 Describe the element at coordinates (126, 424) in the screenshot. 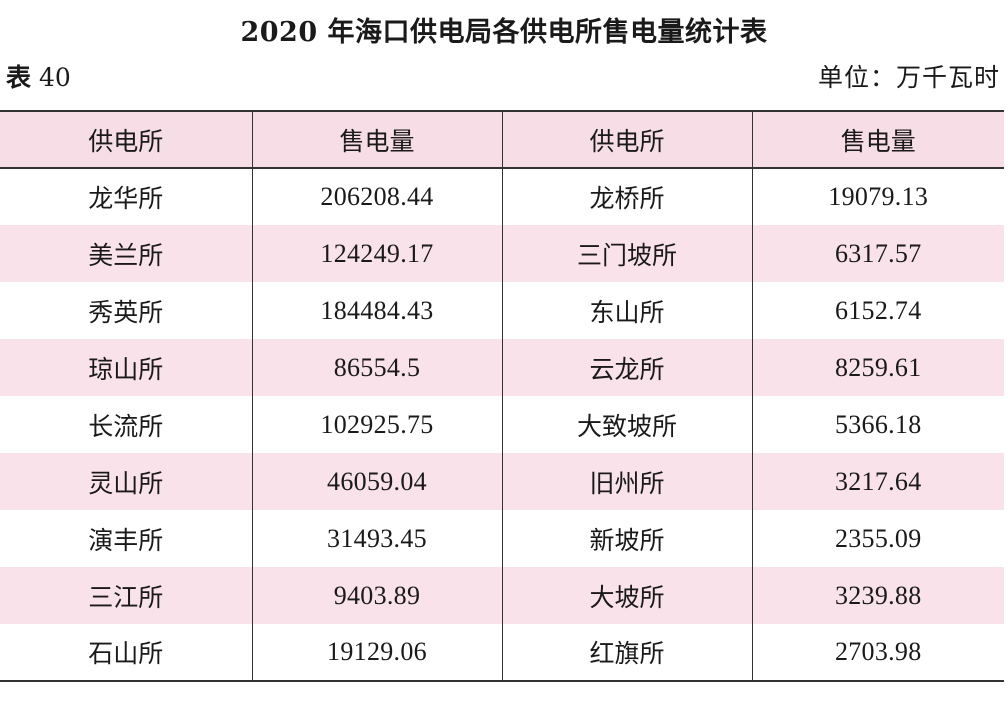

I see `station-name: 长流所` at that location.